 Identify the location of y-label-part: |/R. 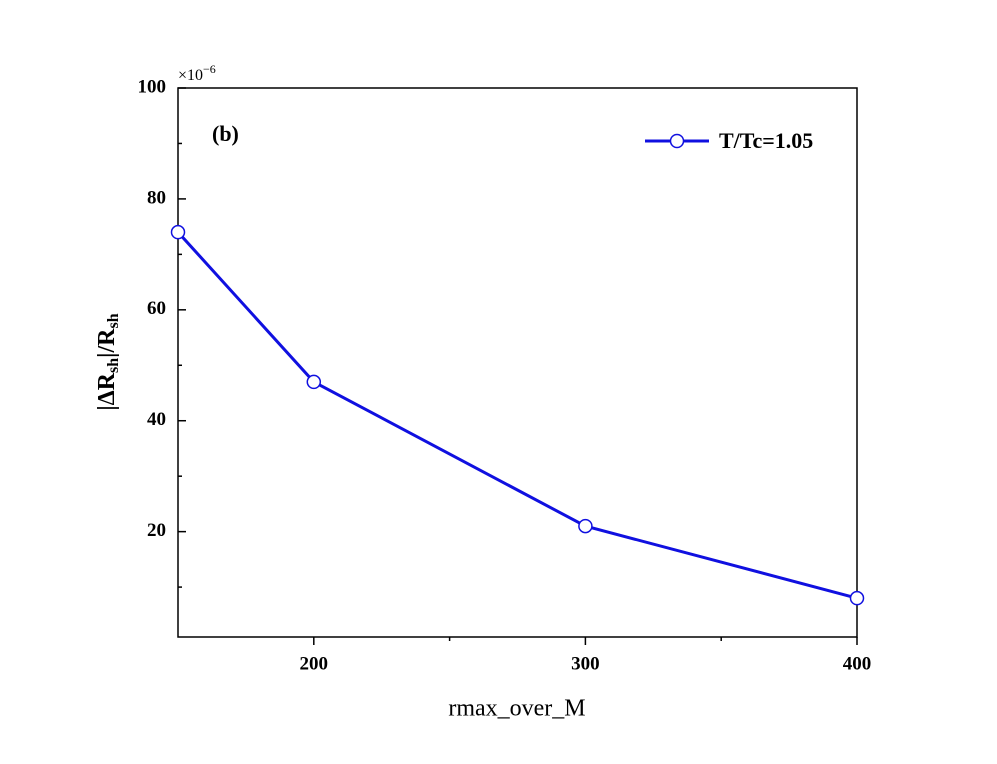
(107, 343).